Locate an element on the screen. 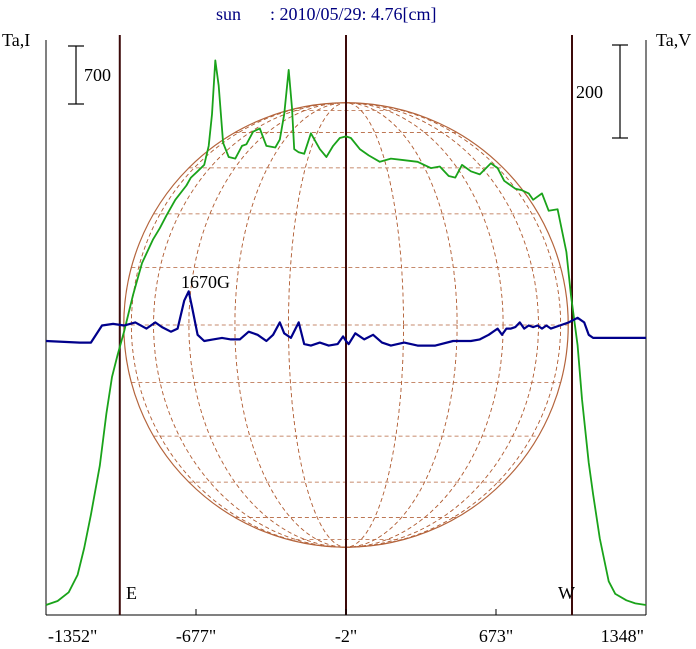 This screenshot has height=649, width=696. chart-title-source: sun is located at coordinates (228, 14).